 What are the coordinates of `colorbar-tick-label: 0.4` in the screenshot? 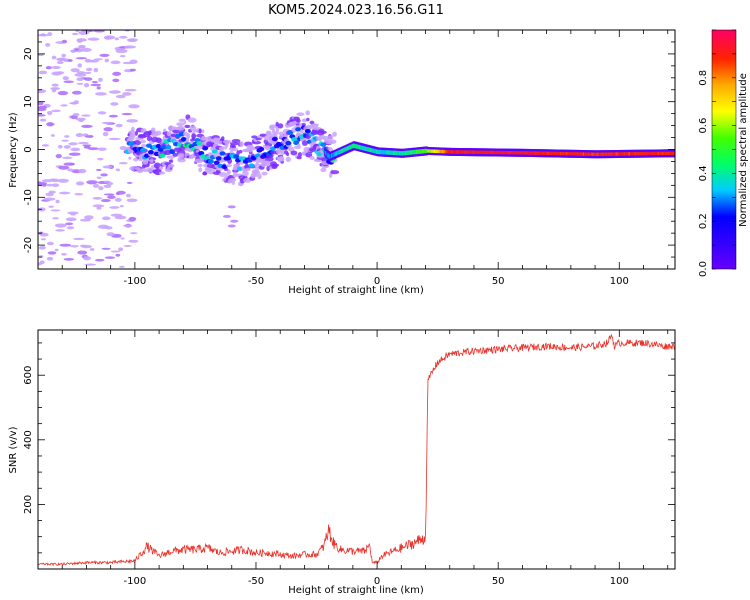 It's located at (703, 173).